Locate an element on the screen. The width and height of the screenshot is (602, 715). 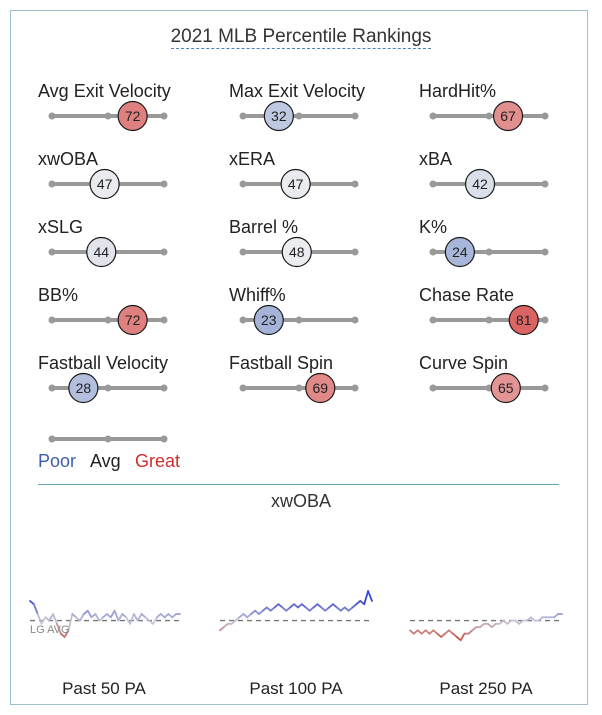
percentile-value: 69 is located at coordinates (320, 388).